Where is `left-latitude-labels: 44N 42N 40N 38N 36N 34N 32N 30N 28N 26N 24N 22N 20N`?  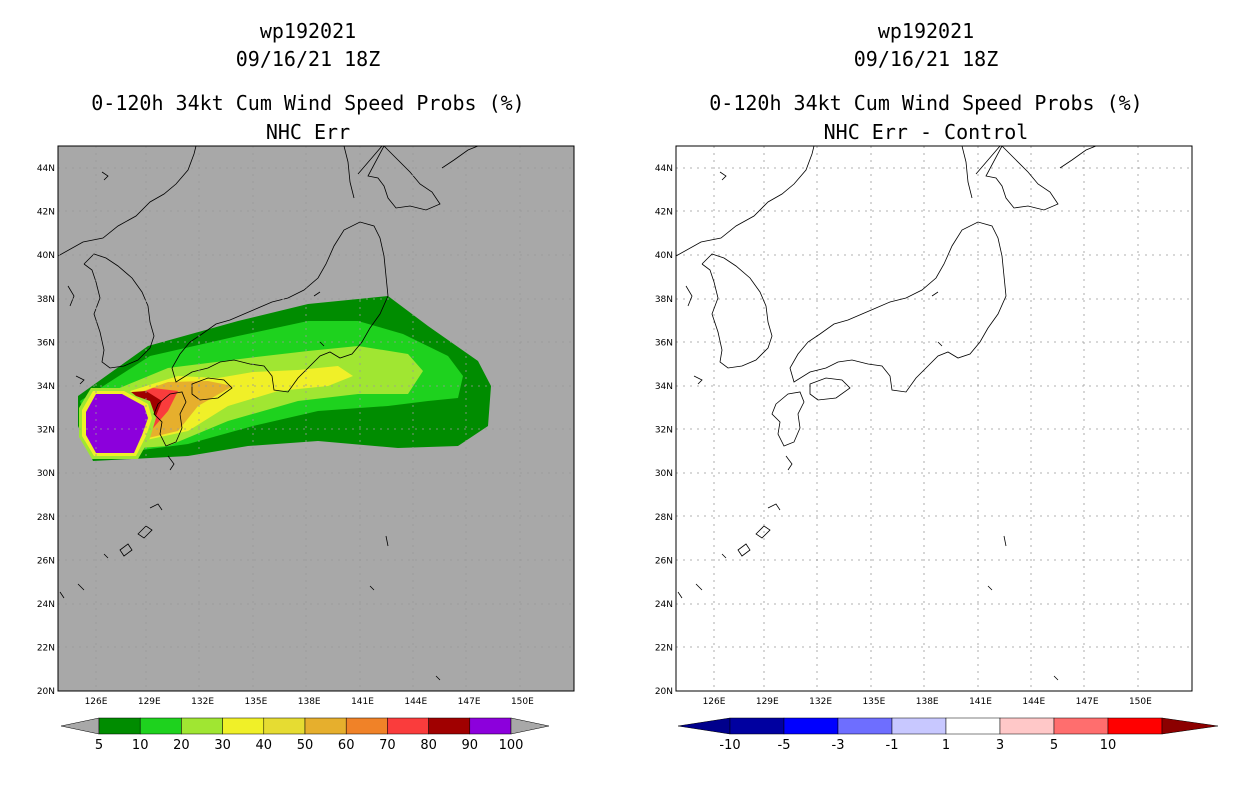
left-latitude-labels: 44N 42N 40N 38N 36N 34N 32N 30N 28N 26N 24N 22N 20N is located at coordinates (46, 430).